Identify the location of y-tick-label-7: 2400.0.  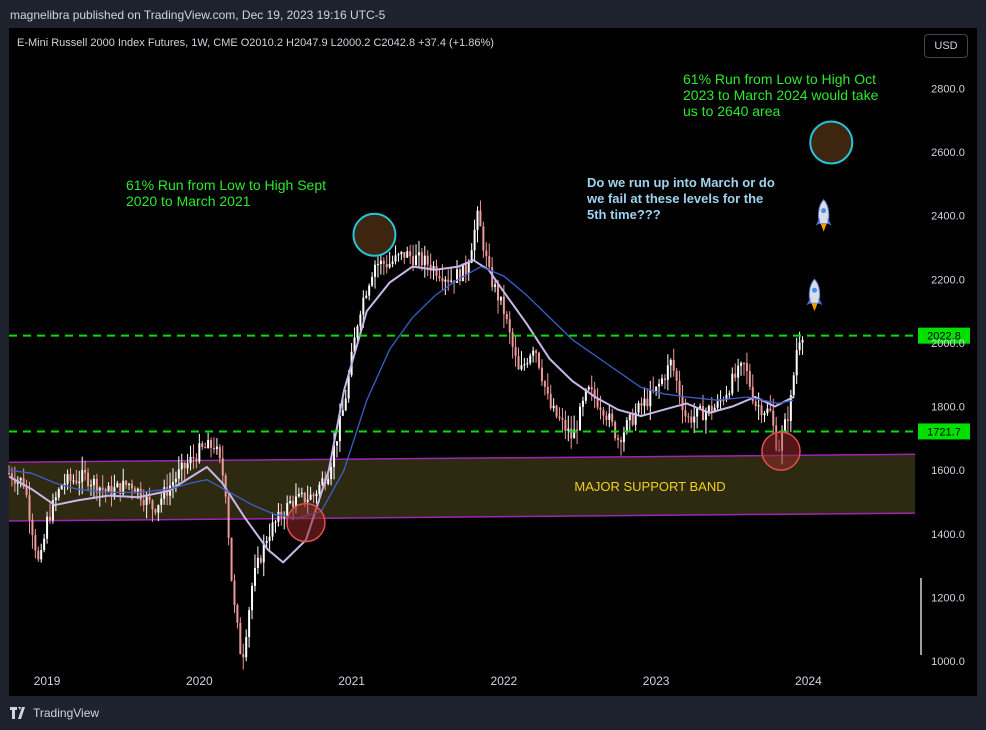
(948, 217).